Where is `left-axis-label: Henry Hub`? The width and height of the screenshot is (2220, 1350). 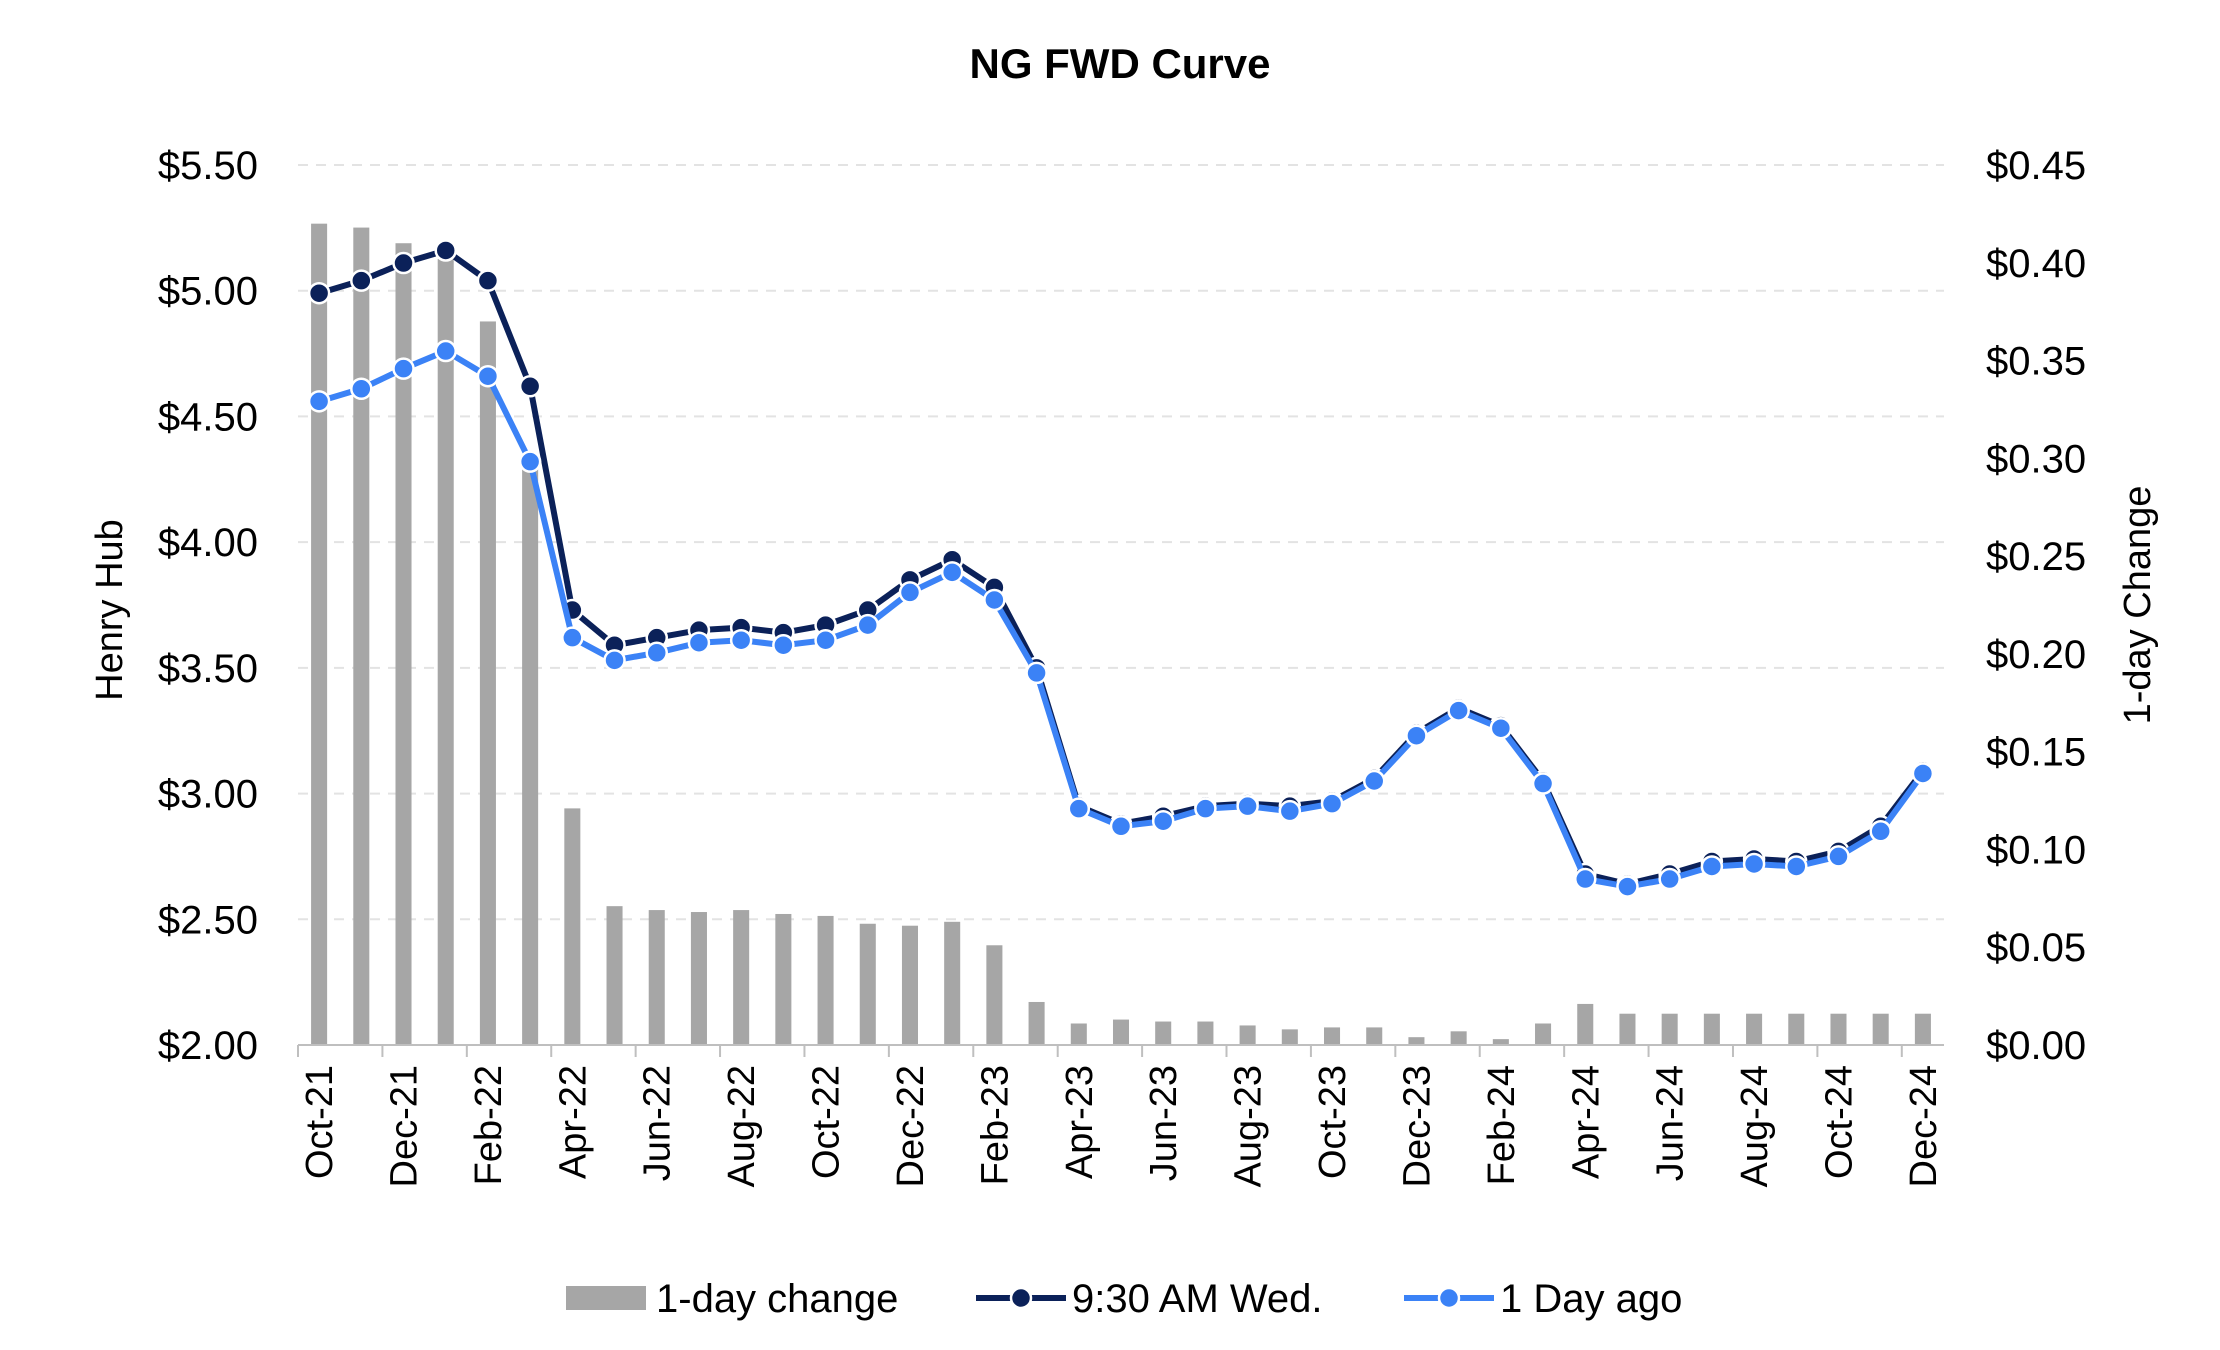 left-axis-label: Henry Hub is located at coordinates (110, 610).